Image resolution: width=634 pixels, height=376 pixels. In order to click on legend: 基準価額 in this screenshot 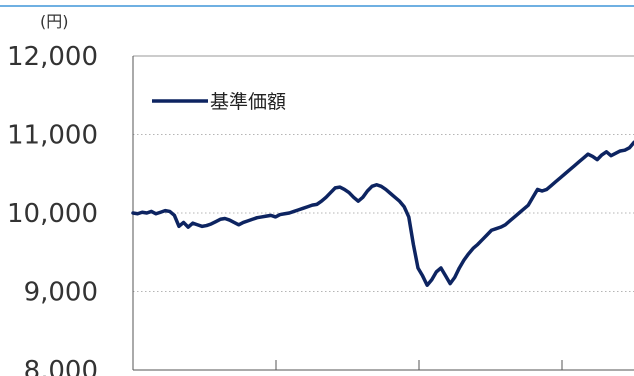, I will do `click(219, 102)`.